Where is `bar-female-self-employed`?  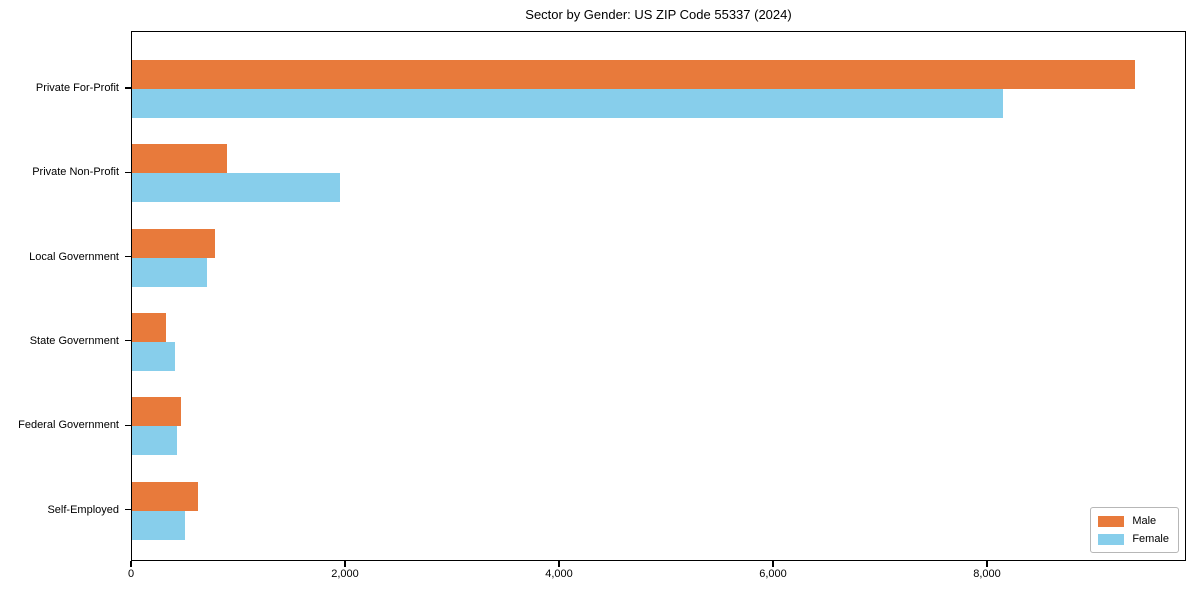
bar-female-self-employed is located at coordinates (158, 525).